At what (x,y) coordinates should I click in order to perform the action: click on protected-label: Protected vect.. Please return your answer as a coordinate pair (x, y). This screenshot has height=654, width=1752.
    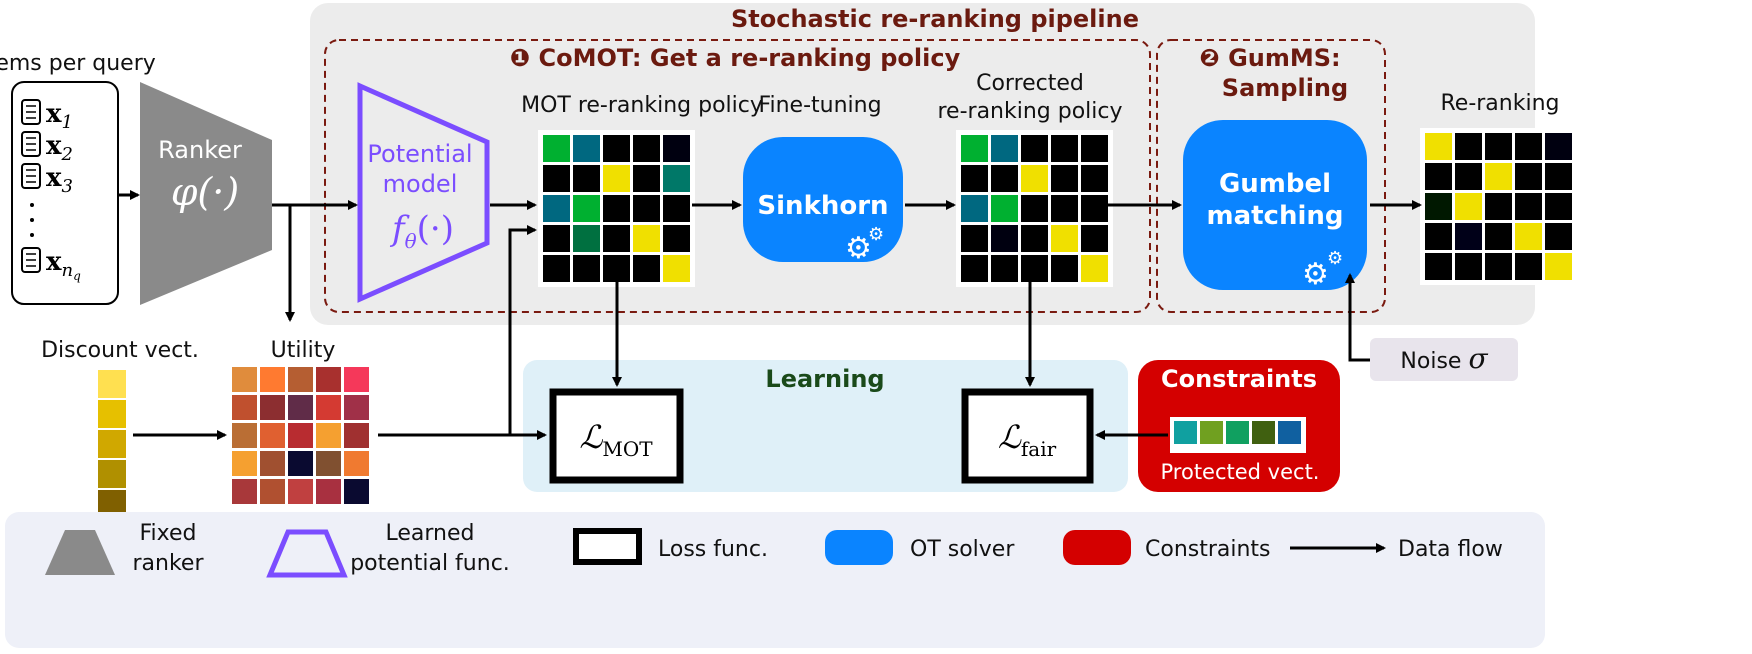
    Looking at the image, I should click on (1240, 472).